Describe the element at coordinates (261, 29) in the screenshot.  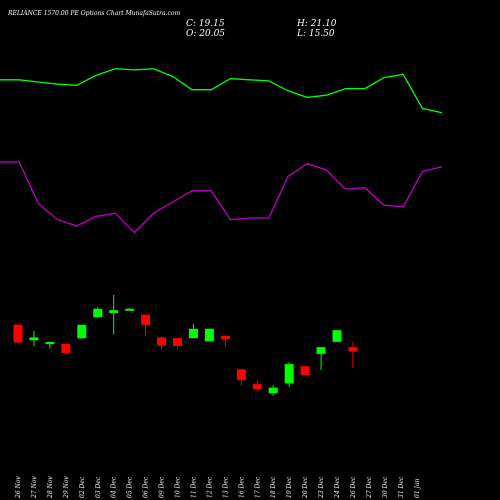
I see `ohlc-readout: C: 19.15O: 20.05 H: 21.10L: 15.50` at that location.